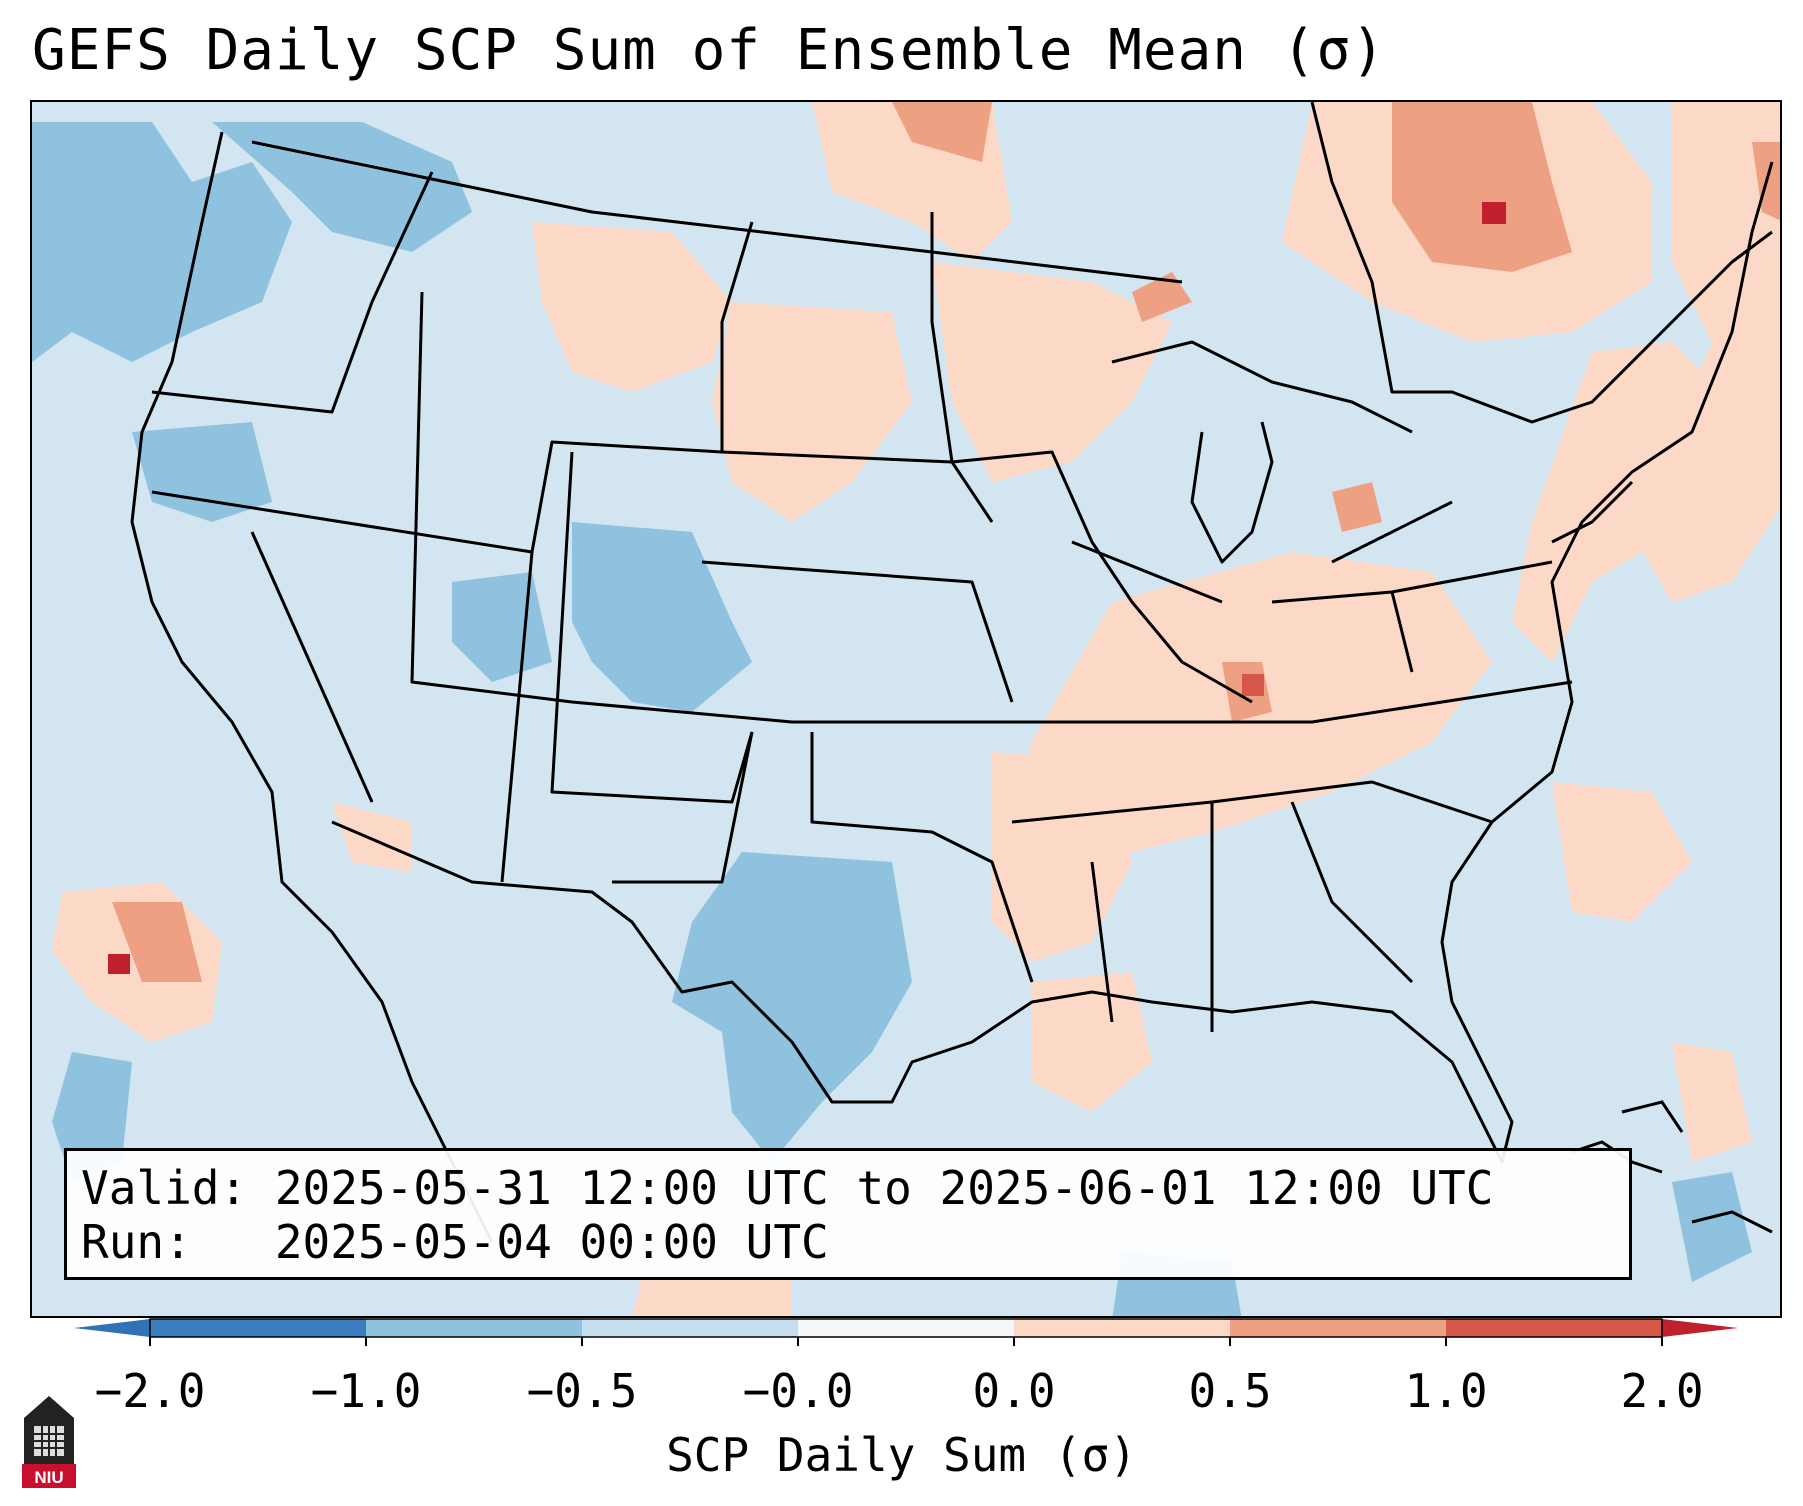  Describe the element at coordinates (798, 1391) in the screenshot. I see `colorbar-tick-label: −0.0` at that location.